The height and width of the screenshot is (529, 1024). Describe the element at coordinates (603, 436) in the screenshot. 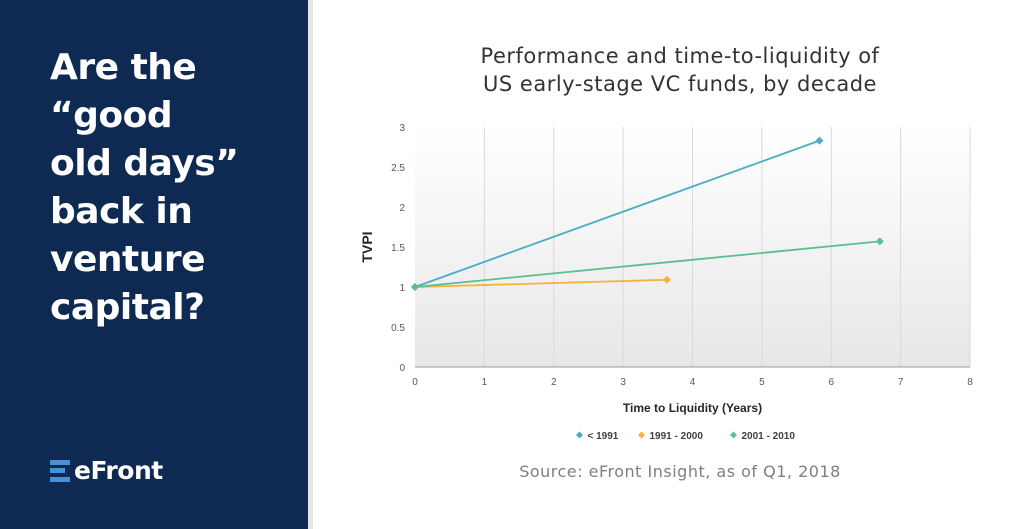

I see `legend-label: < 1991` at that location.